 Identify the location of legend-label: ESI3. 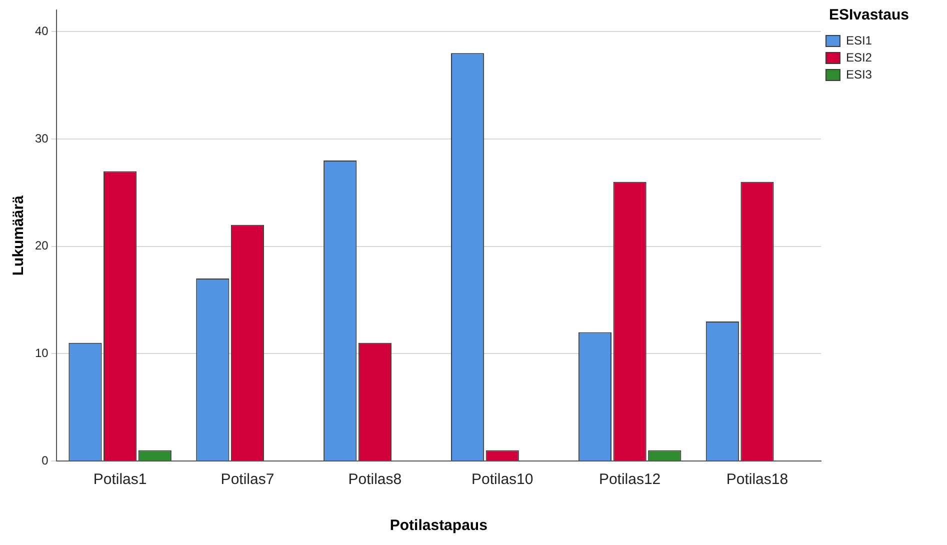
(859, 74).